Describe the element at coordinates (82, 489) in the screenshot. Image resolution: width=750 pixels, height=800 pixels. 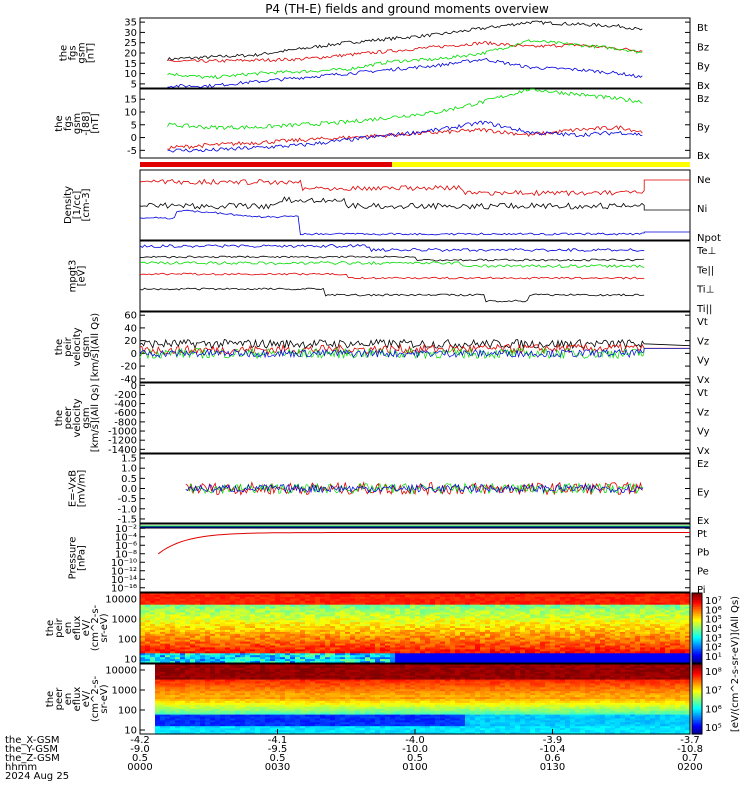
I see `y-label: [mV/m]` at that location.